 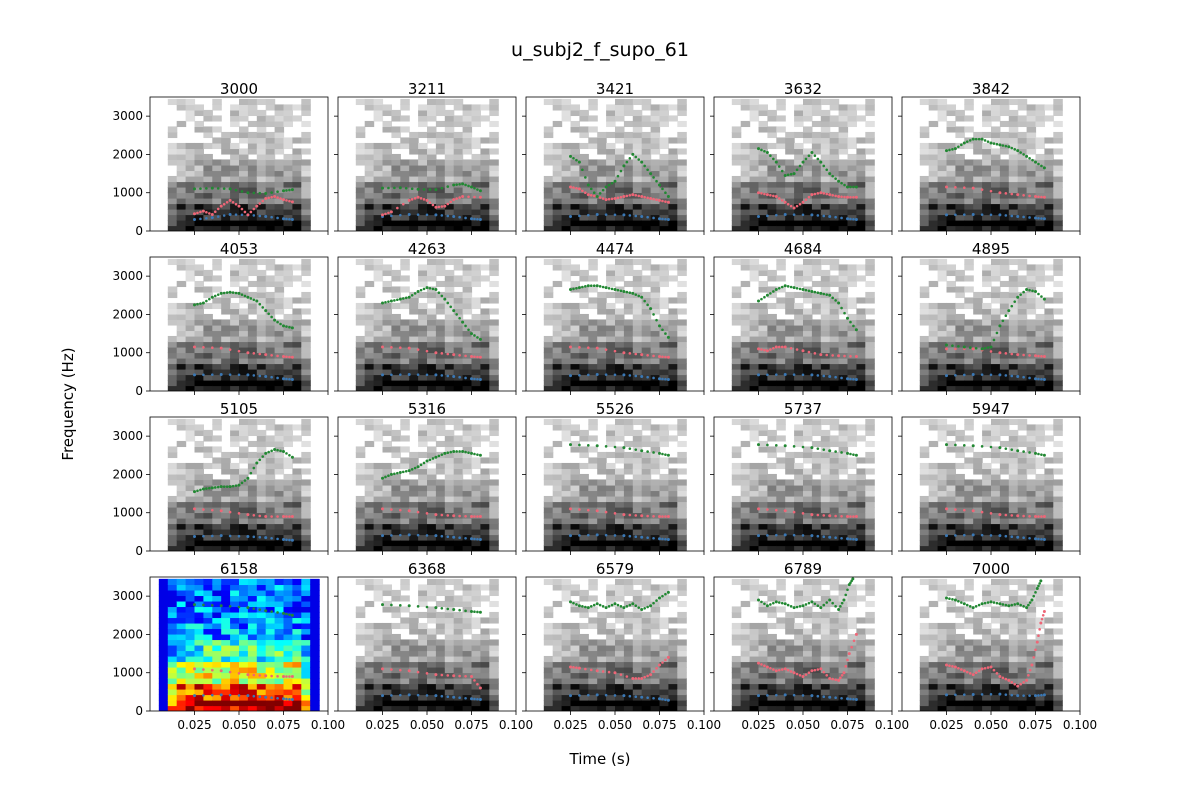 I want to click on spectrogram, so click(x=239, y=484).